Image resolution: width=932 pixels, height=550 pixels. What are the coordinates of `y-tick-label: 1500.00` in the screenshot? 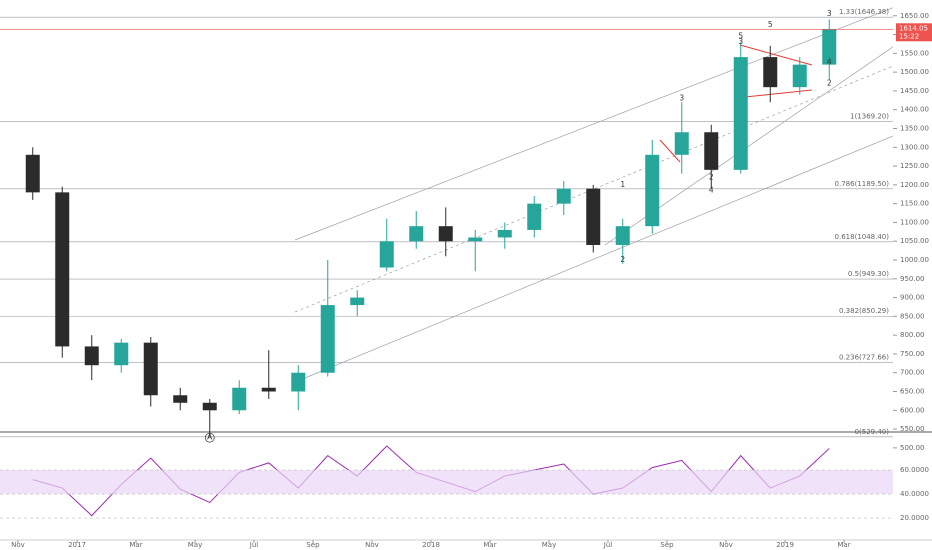 It's located at (914, 72).